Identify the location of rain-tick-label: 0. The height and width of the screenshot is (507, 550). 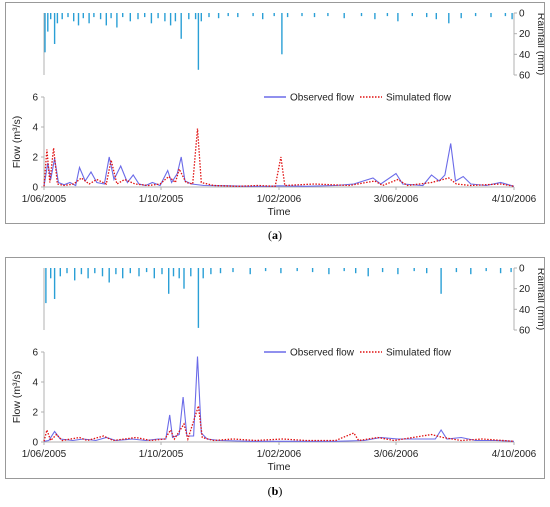
(522, 269).